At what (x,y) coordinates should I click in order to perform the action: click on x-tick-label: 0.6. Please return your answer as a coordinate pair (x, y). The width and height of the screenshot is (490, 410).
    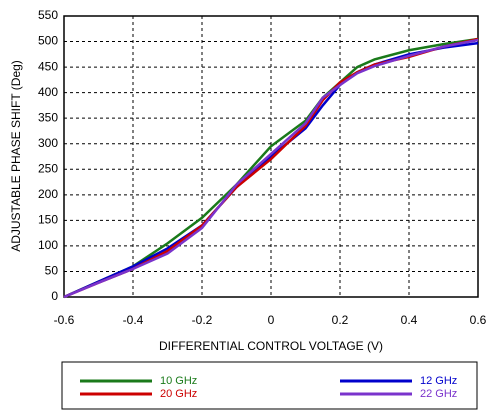
    Looking at the image, I should click on (478, 320).